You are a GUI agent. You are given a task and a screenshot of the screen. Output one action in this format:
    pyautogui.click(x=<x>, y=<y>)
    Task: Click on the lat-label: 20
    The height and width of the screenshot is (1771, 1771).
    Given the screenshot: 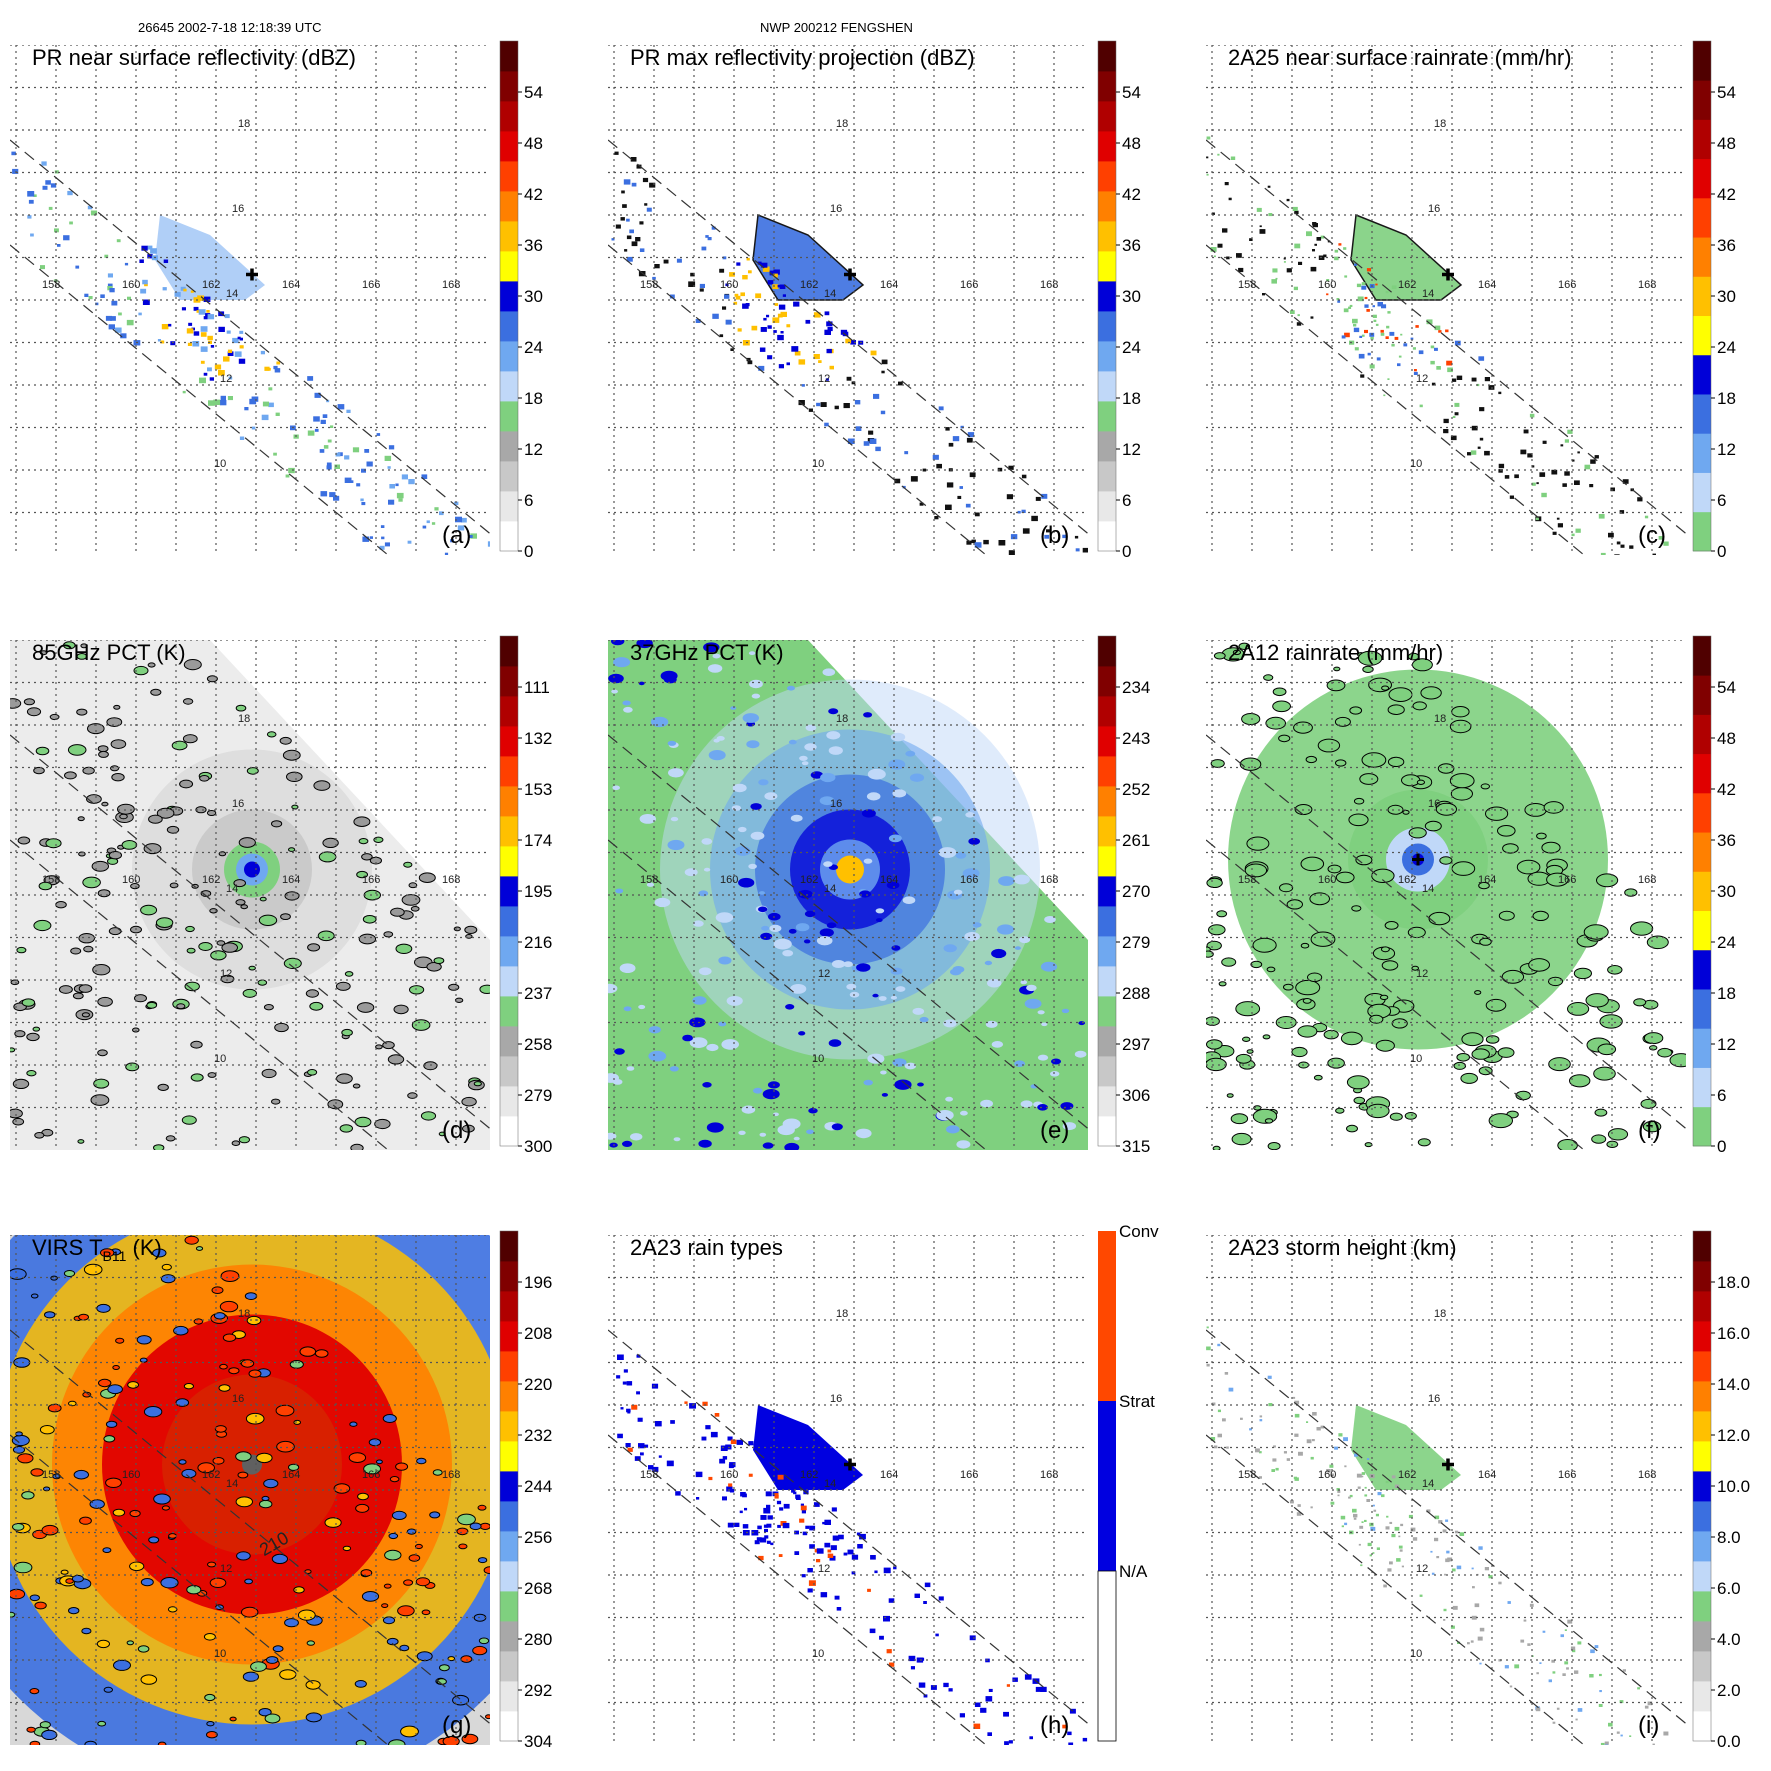 What is the action you would take?
    pyautogui.click(x=250, y=1229)
    